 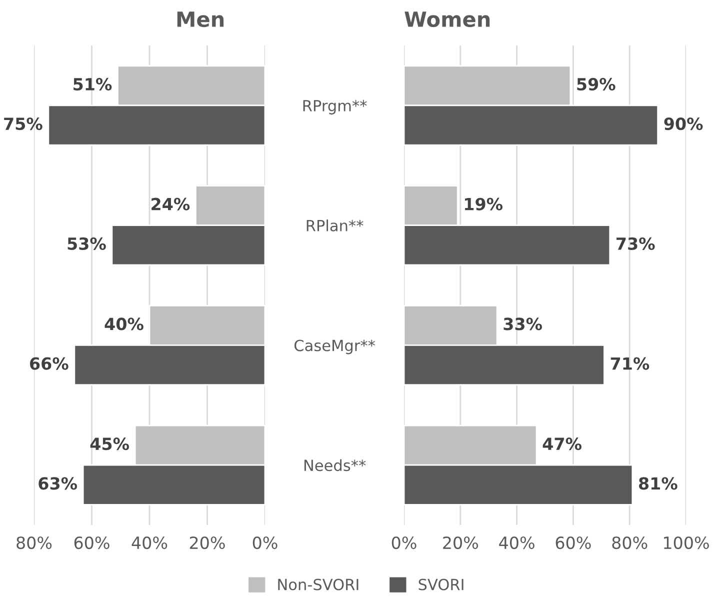 I want to click on chart-title: Women, so click(x=447, y=20).